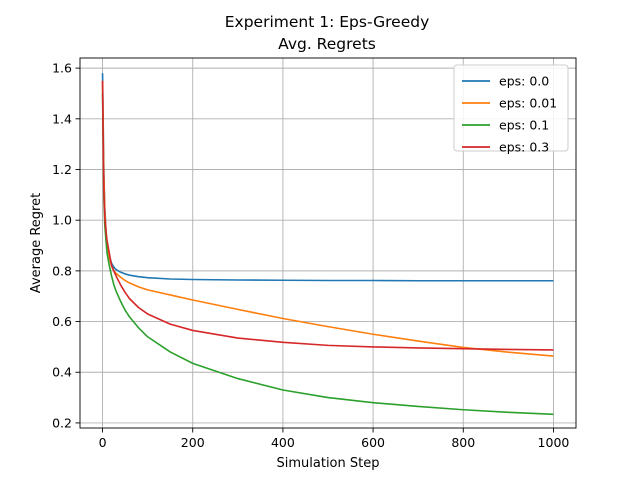 The image size is (640, 480). Describe the element at coordinates (463, 442) in the screenshot. I see `x-tick-label: 800` at that location.